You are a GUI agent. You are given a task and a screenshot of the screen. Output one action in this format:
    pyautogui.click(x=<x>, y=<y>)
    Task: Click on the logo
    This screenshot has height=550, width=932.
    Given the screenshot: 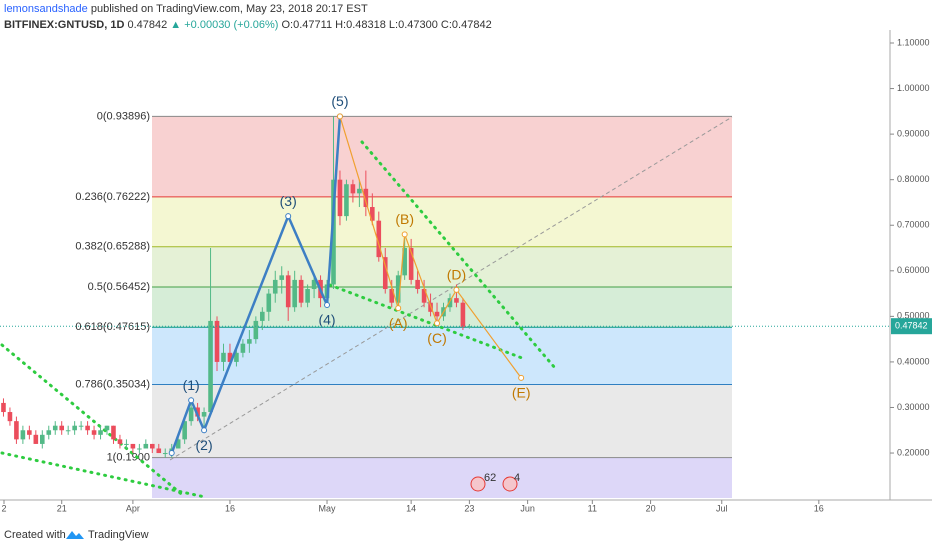 What is the action you would take?
    pyautogui.click(x=75, y=535)
    